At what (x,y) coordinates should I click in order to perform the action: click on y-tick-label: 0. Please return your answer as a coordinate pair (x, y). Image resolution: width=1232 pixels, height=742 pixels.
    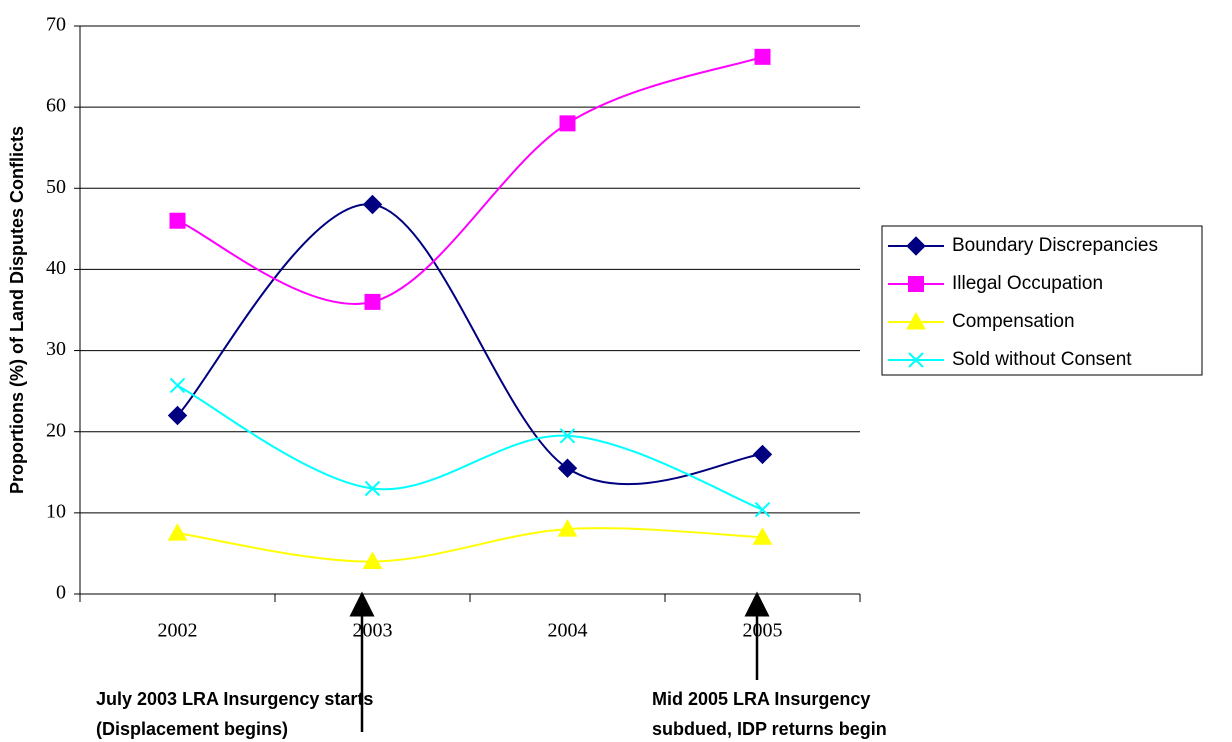
    Looking at the image, I should click on (61, 593).